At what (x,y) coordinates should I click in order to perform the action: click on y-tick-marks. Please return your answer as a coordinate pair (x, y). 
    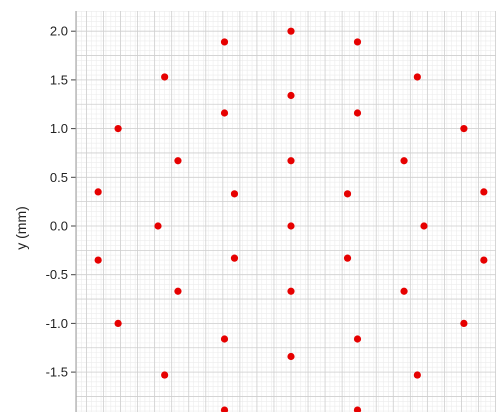
    Looking at the image, I should click on (73, 201).